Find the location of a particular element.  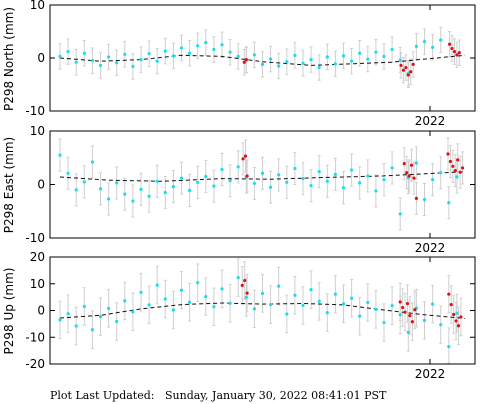

ylabel-up: P298 Up (mm) is located at coordinates (9, 311).